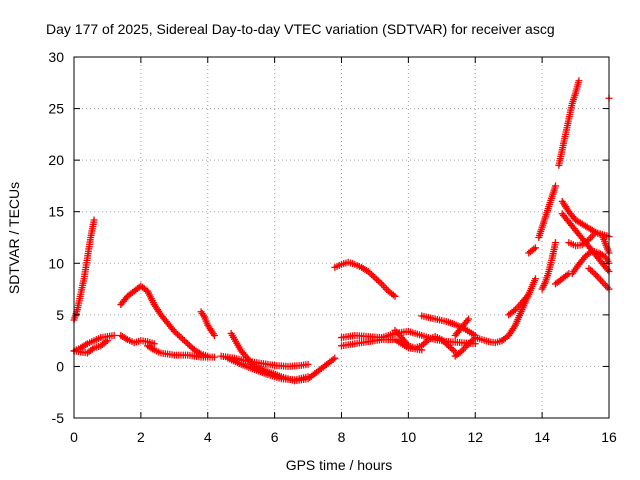 The image size is (640, 480). I want to click on x-tick-label: 2, so click(141, 437).